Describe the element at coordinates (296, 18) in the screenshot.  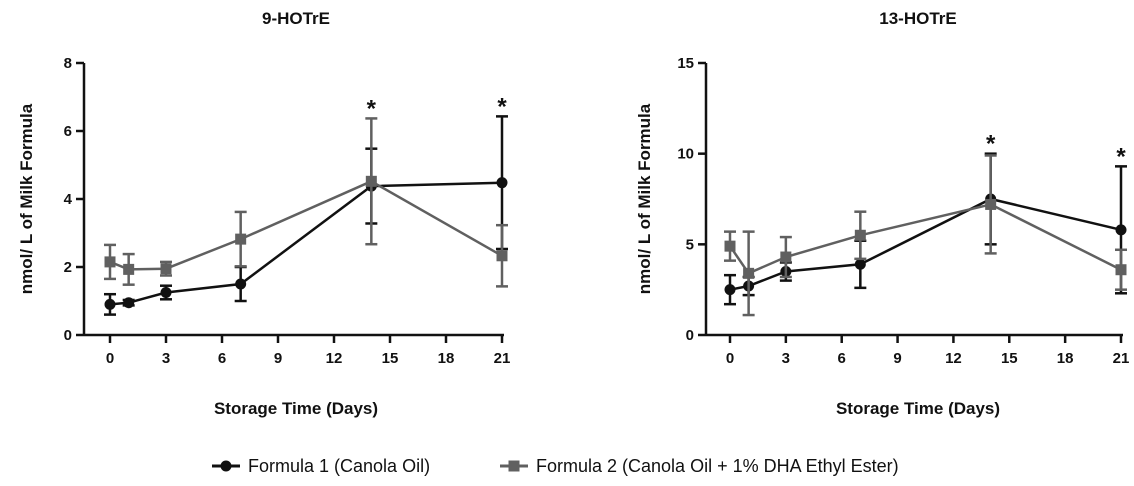
I see `chart-title: 9-HOTrE` at that location.